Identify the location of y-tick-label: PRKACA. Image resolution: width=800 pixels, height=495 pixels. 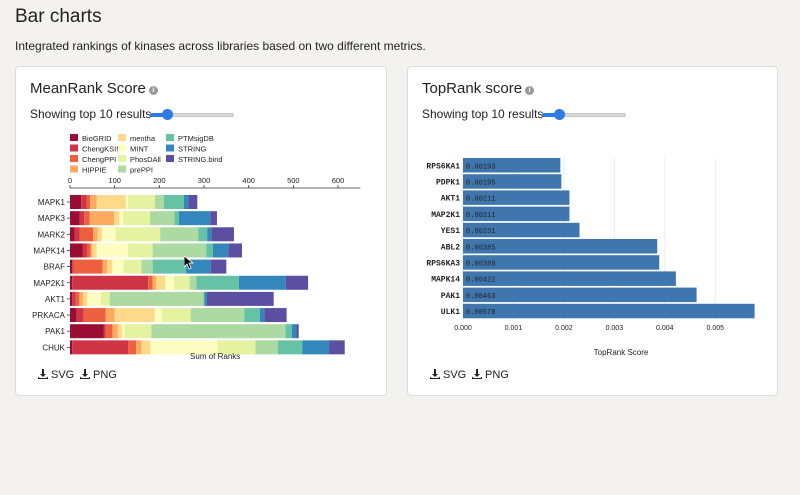
(49, 315).